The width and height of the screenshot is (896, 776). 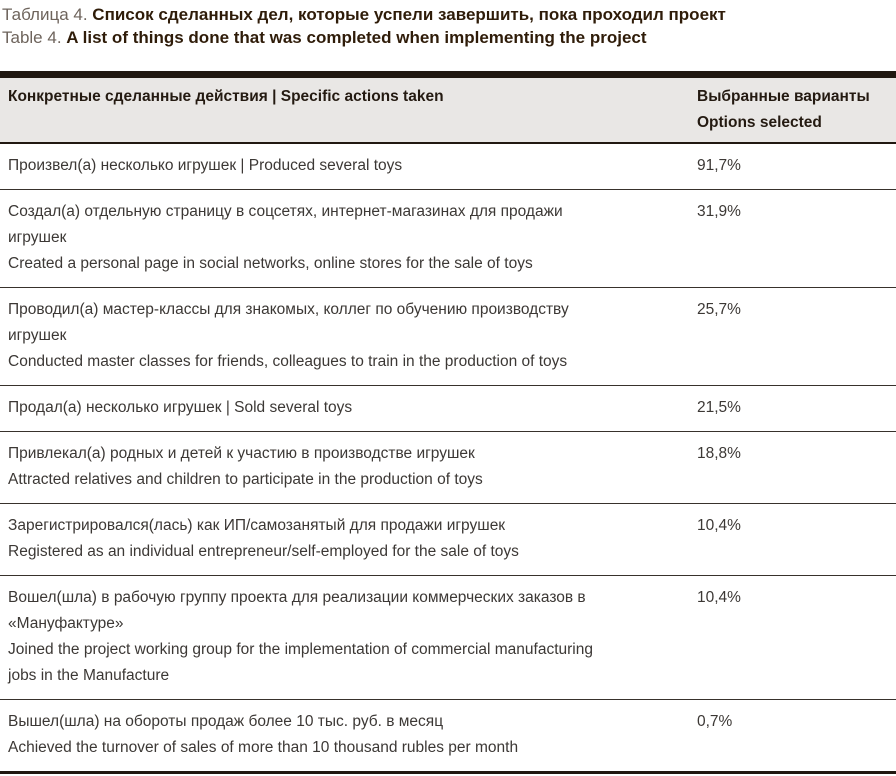 What do you see at coordinates (32, 37) in the screenshot?
I see `caption-prefix-en: Table 4.` at bounding box center [32, 37].